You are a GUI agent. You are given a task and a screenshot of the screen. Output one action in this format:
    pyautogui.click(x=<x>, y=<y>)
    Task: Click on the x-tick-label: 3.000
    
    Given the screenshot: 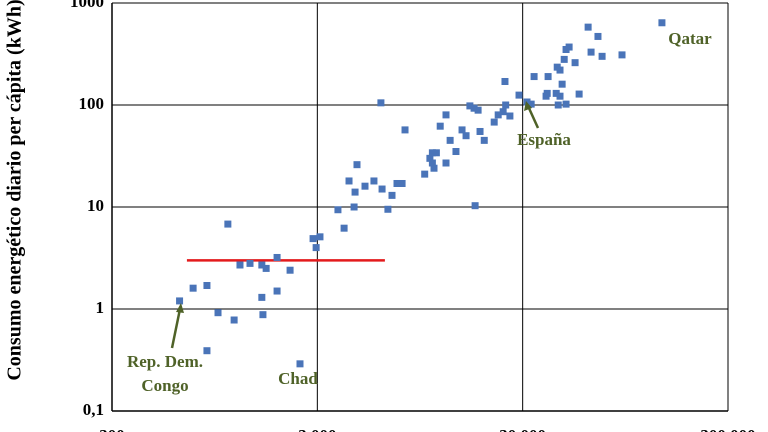 What is the action you would take?
    pyautogui.click(x=317, y=429)
    